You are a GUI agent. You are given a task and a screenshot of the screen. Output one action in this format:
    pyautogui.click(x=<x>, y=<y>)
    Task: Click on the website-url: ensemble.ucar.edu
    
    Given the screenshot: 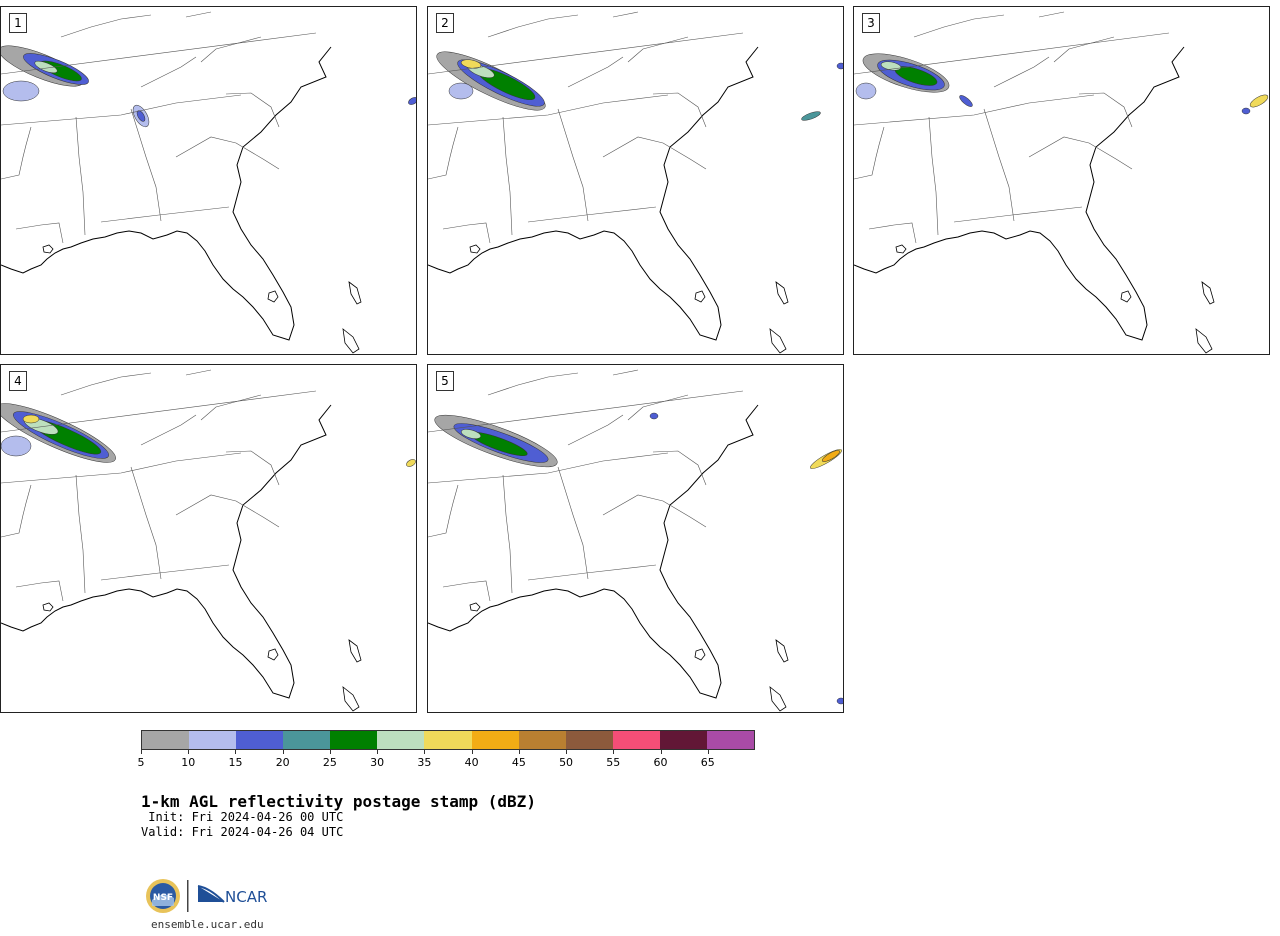 What is the action you would take?
    pyautogui.click(x=207, y=924)
    